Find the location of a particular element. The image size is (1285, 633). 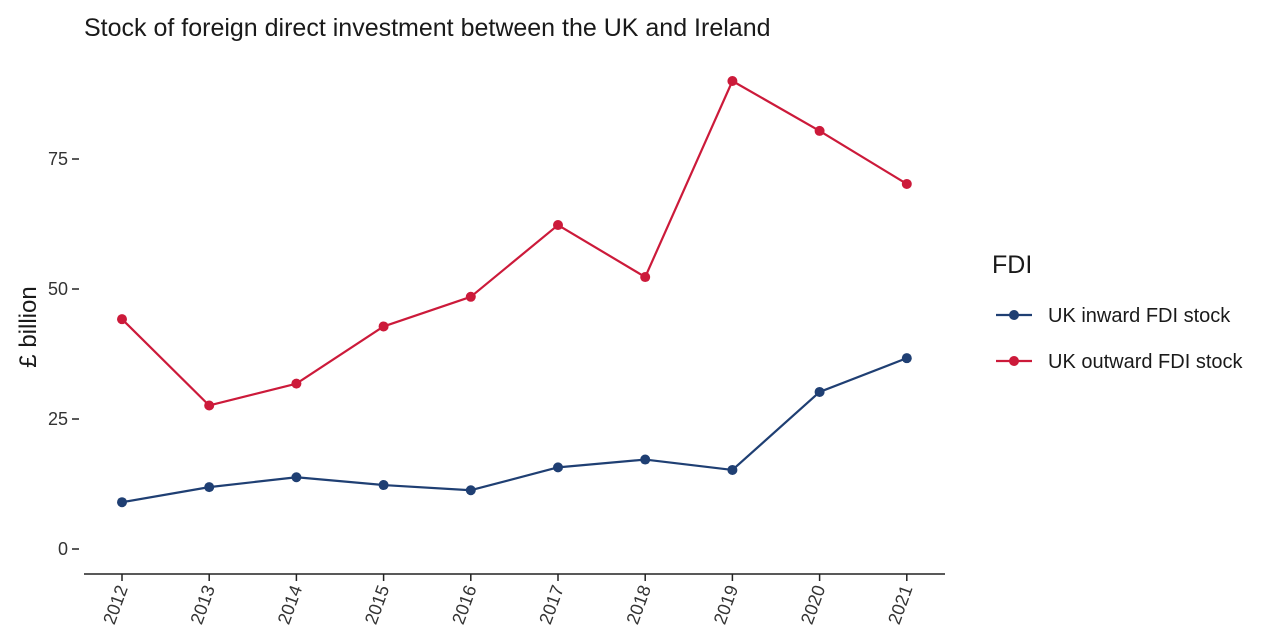

x-axis: 2012 2013 2014 2015 2016 2017 2018 2019 2020 2021 is located at coordinates (514, 600).